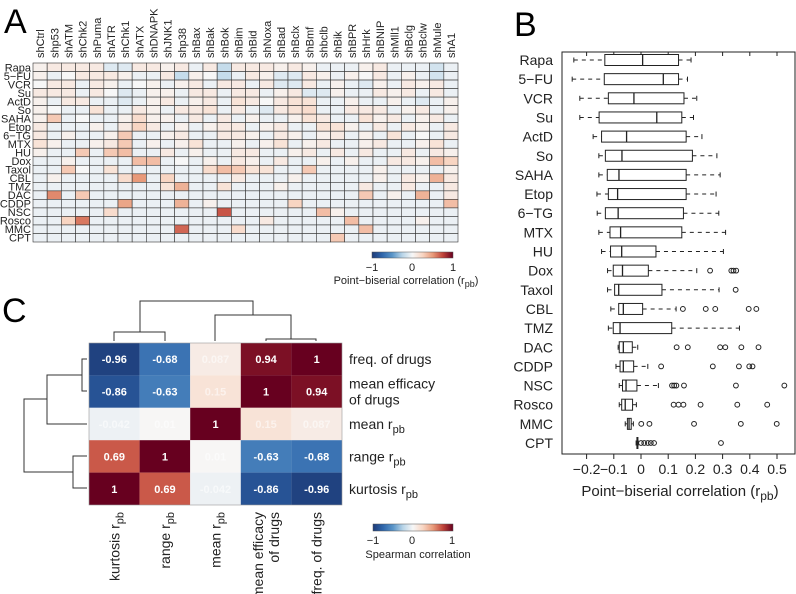 This screenshot has height=594, width=796. I want to click on row-label-text: mean r, so click(371, 424).